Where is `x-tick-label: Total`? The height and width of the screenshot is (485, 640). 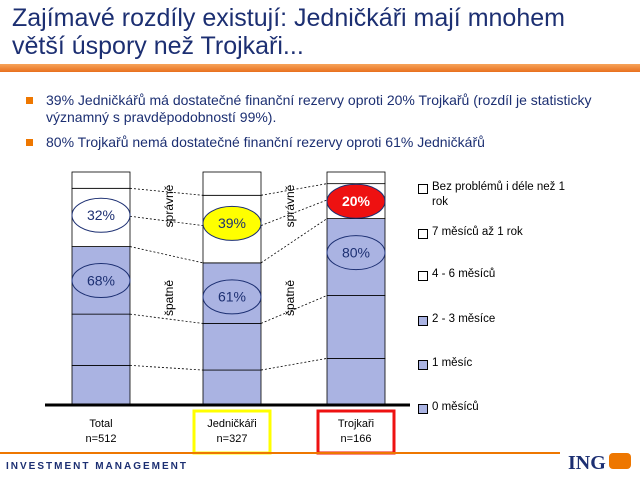 x-tick-label: Total is located at coordinates (100, 424).